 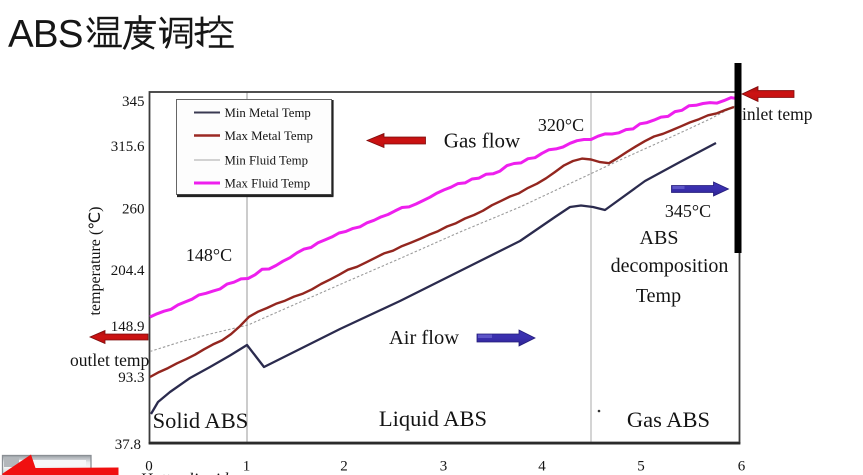 I want to click on svg-text: Min Fluid Temp, so click(x=266, y=161).